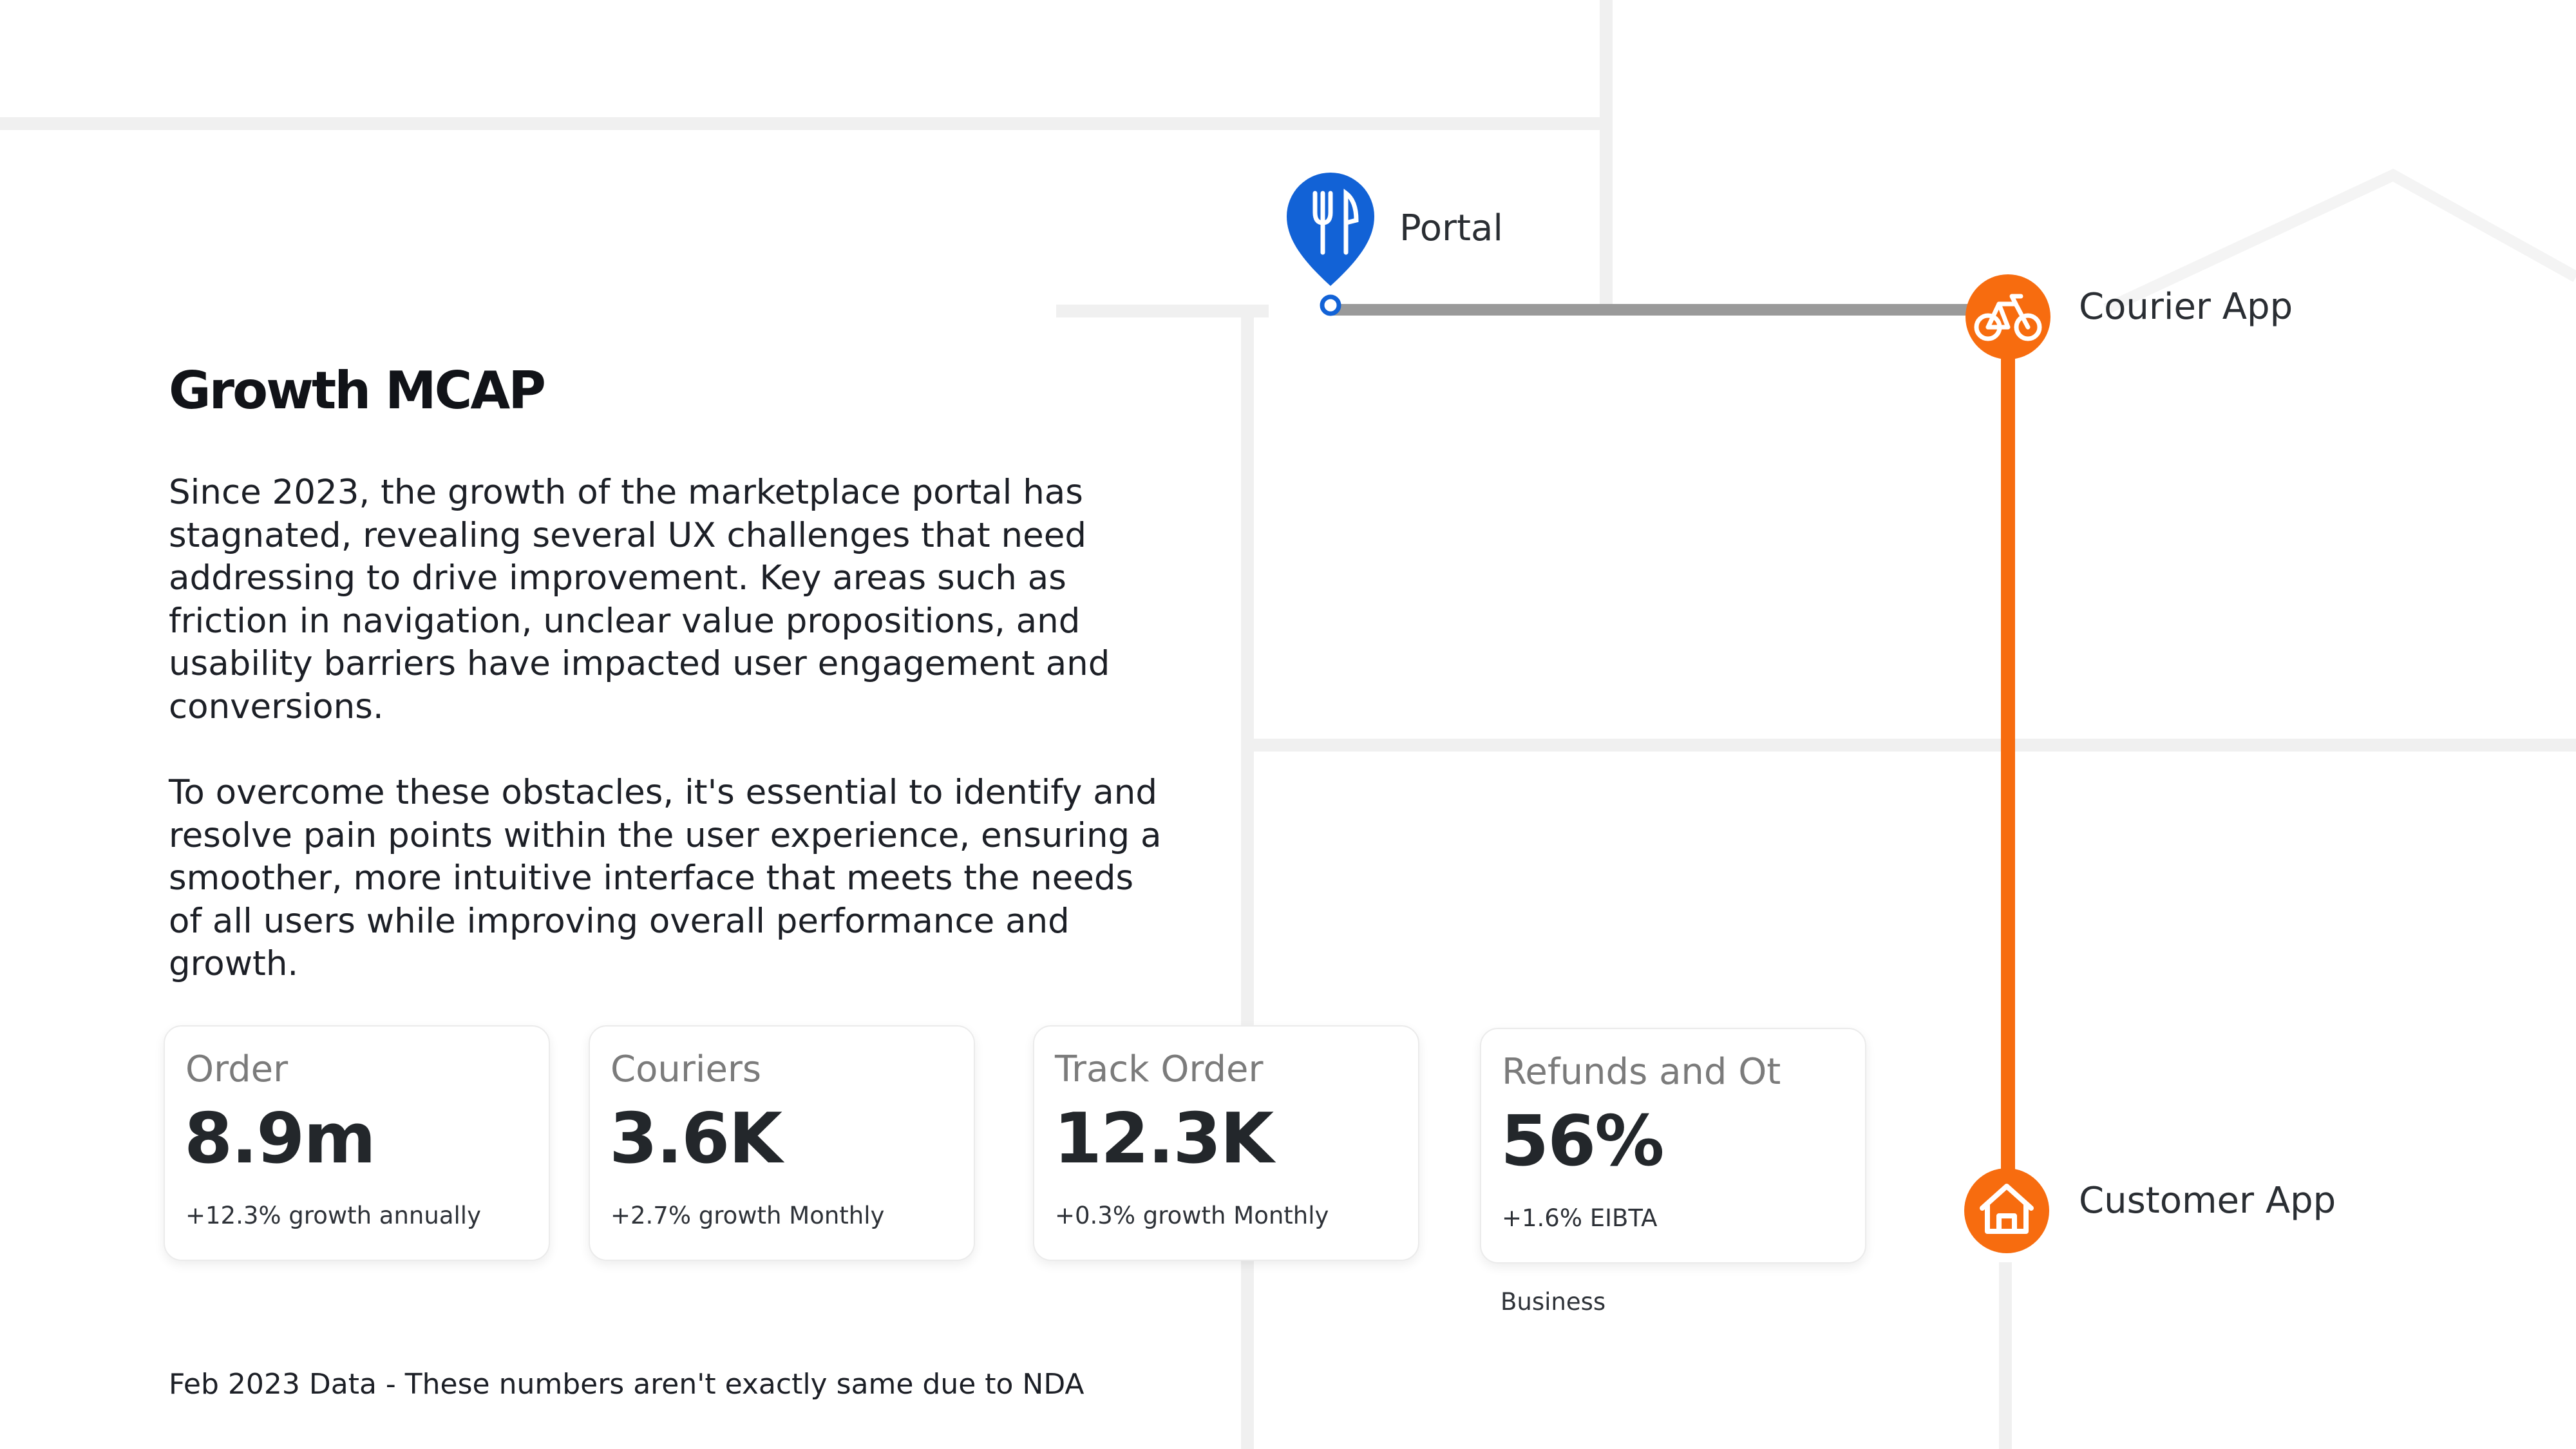 Image resolution: width=2576 pixels, height=1449 pixels. I want to click on page-title: Growth MCAP, so click(357, 391).